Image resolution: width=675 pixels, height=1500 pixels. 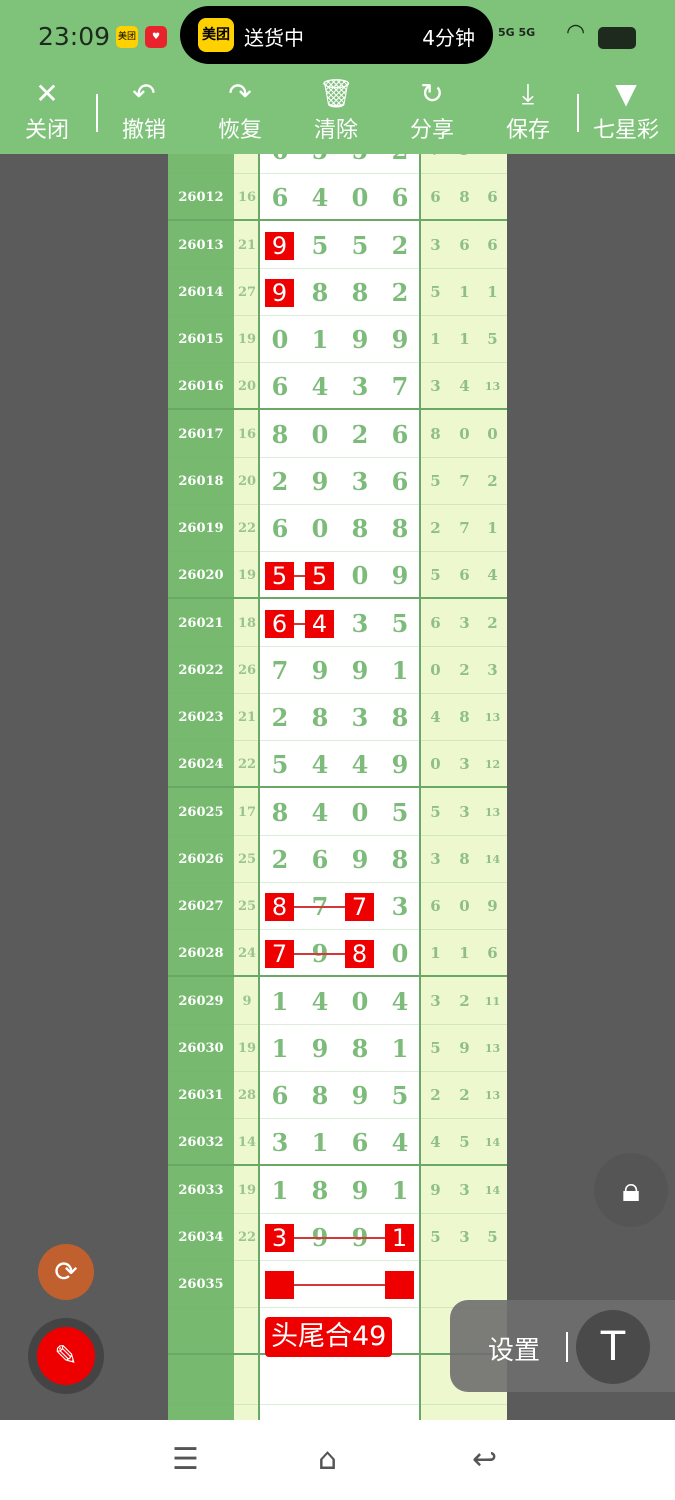 I want to click on sum-cell: 26, so click(x=247, y=670).